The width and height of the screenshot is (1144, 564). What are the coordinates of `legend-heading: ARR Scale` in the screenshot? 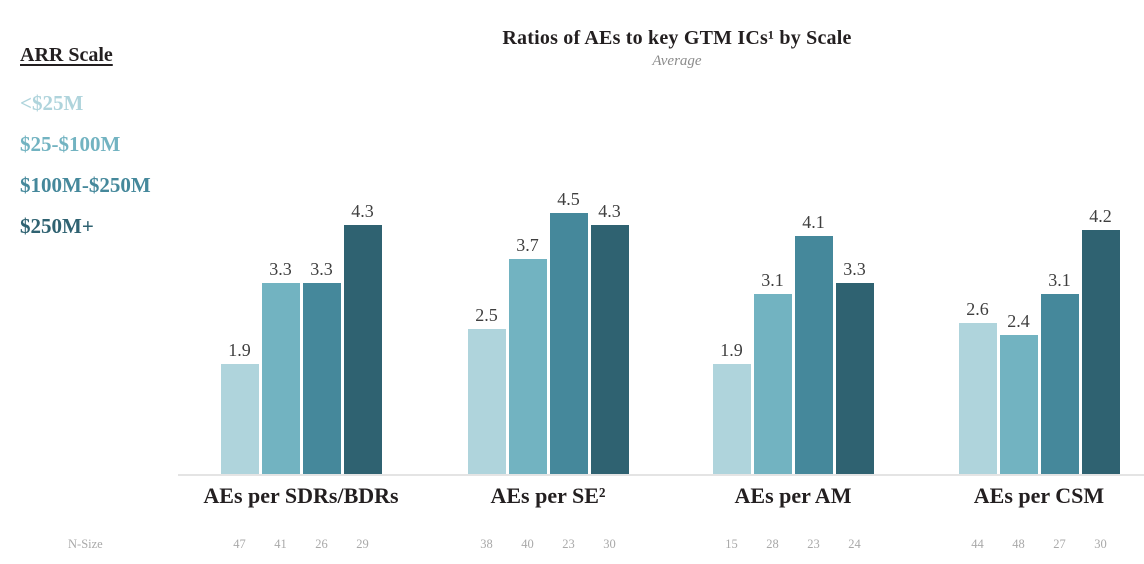 It's located at (66, 55).